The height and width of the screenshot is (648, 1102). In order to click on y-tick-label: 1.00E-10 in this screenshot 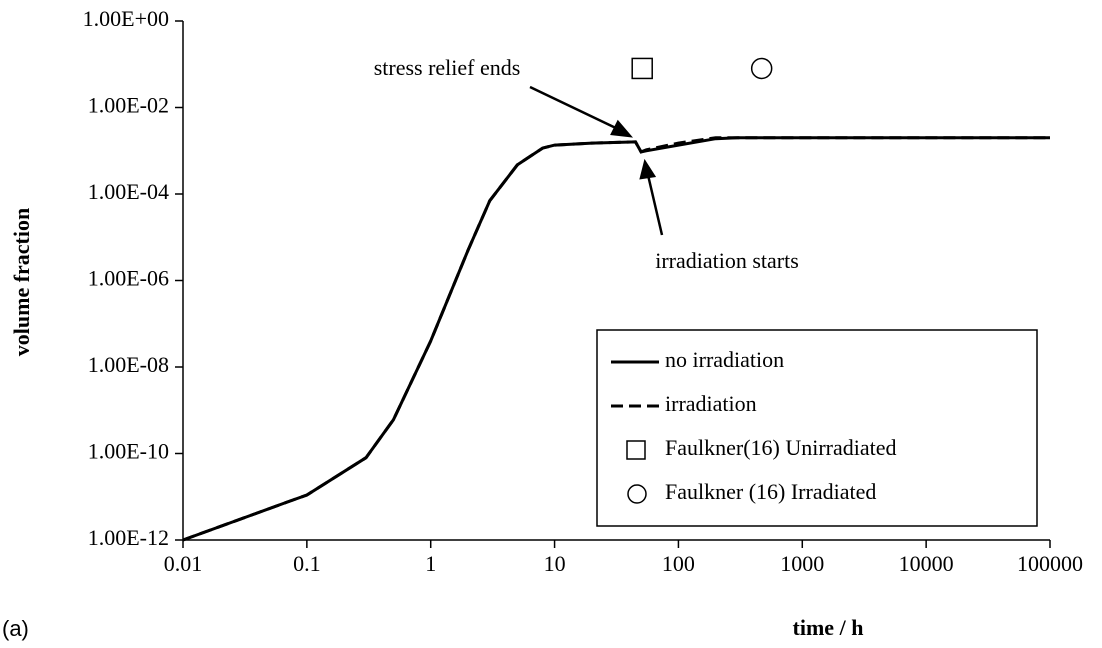, I will do `click(128, 451)`.